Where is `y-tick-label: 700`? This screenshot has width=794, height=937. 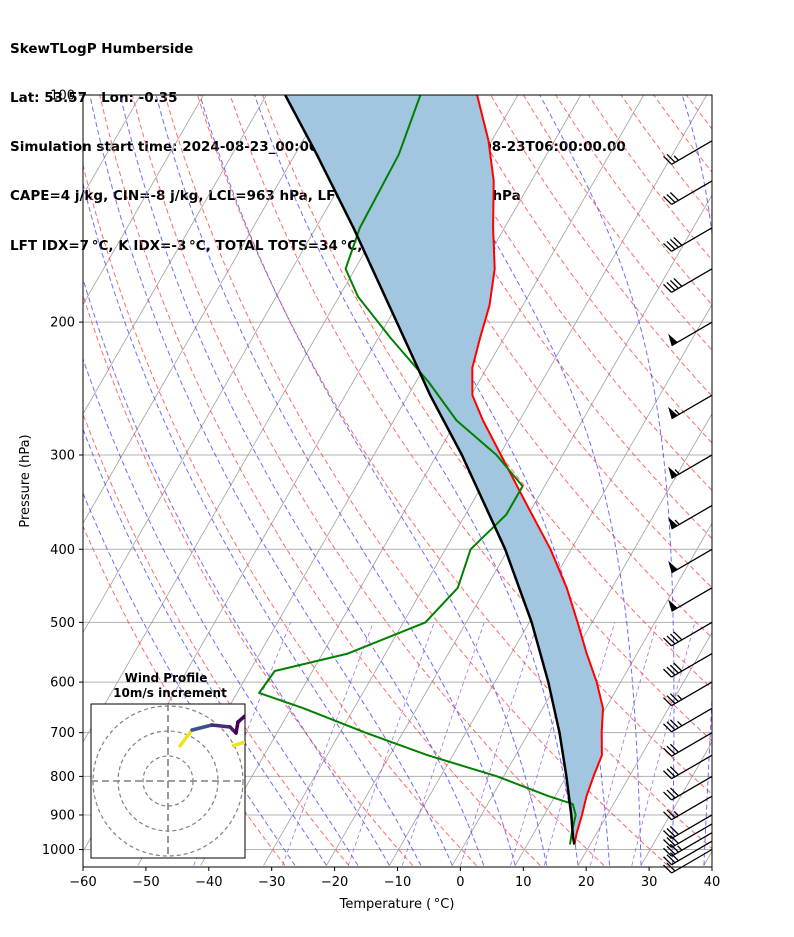
y-tick-label: 700 is located at coordinates (62, 733).